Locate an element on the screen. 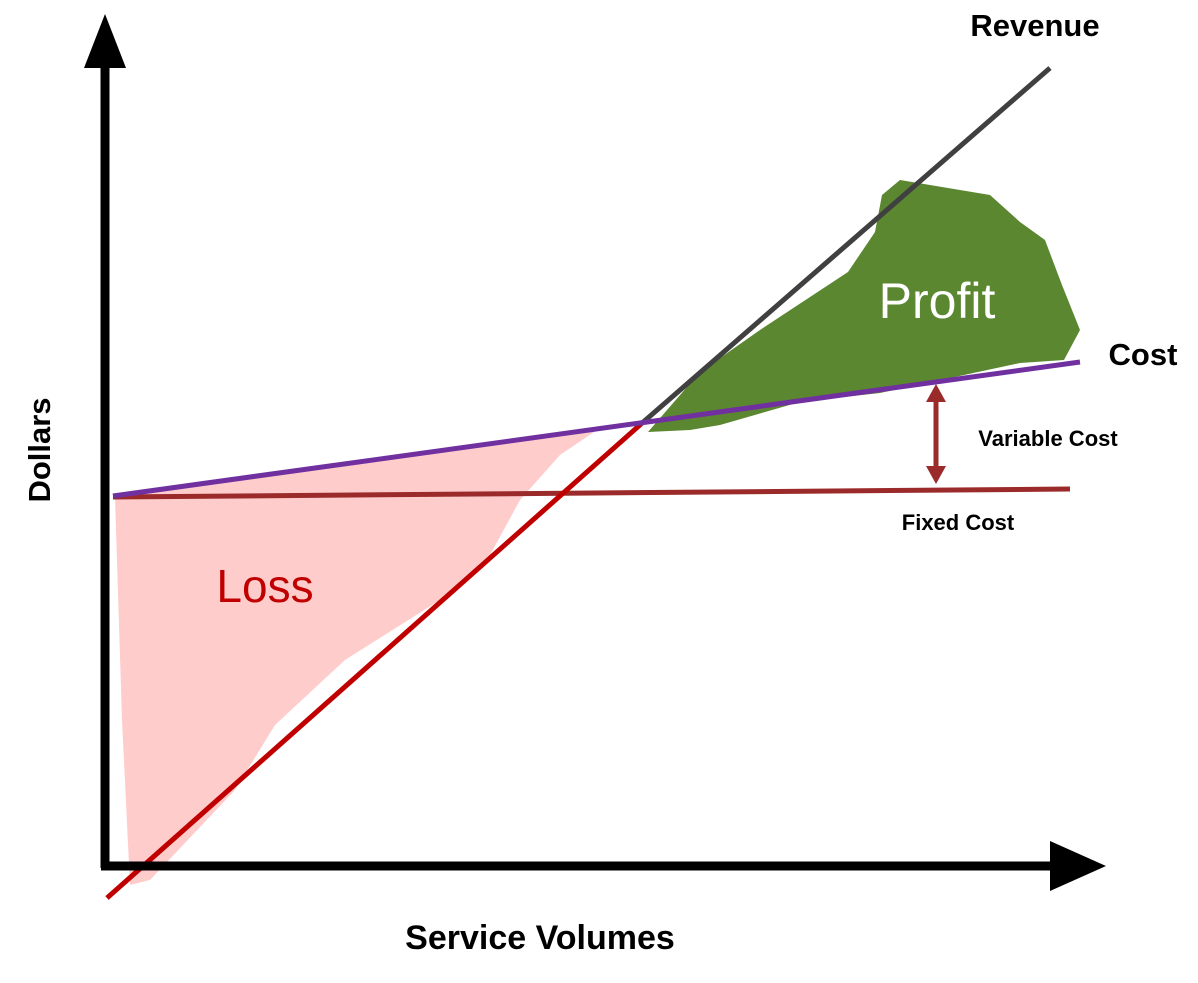 The image size is (1198, 983). profit-label: Profit is located at coordinates (937, 301).